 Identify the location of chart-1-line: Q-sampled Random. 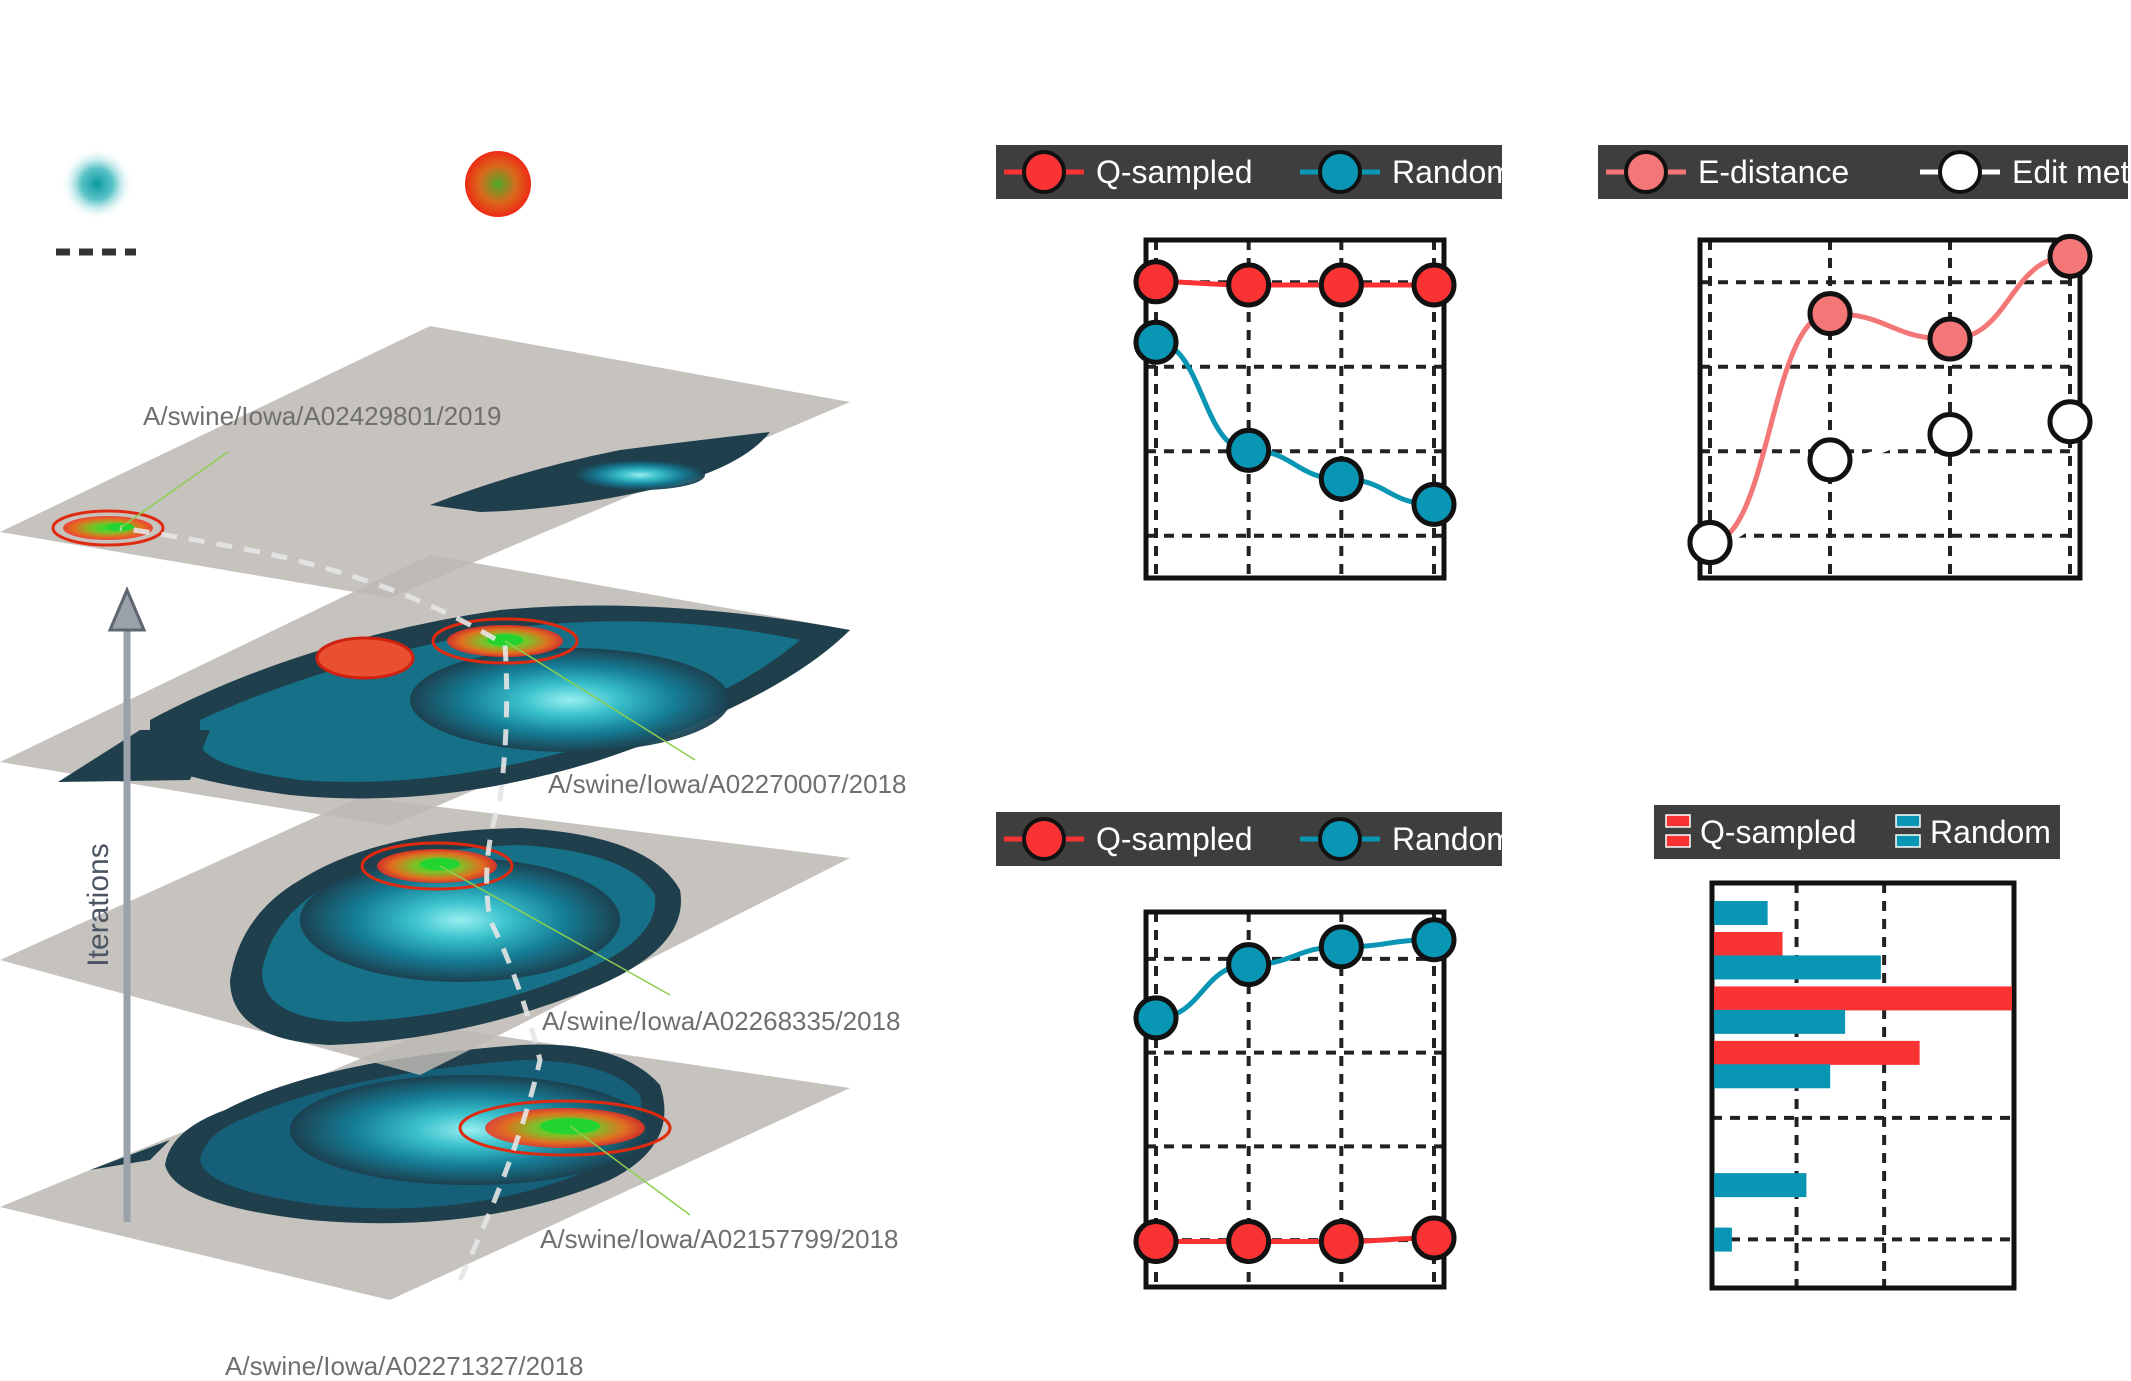
(1254, 363).